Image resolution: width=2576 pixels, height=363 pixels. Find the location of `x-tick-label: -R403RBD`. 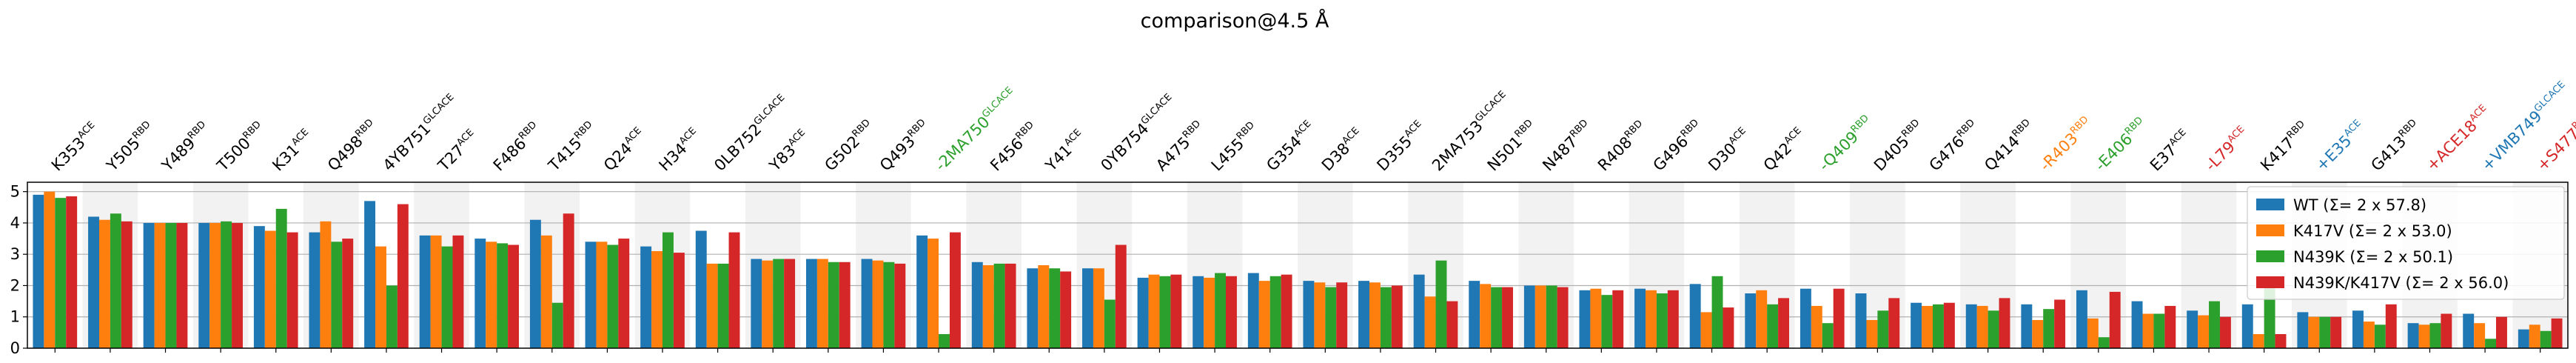

x-tick-label: -R403RBD is located at coordinates (2066, 144).